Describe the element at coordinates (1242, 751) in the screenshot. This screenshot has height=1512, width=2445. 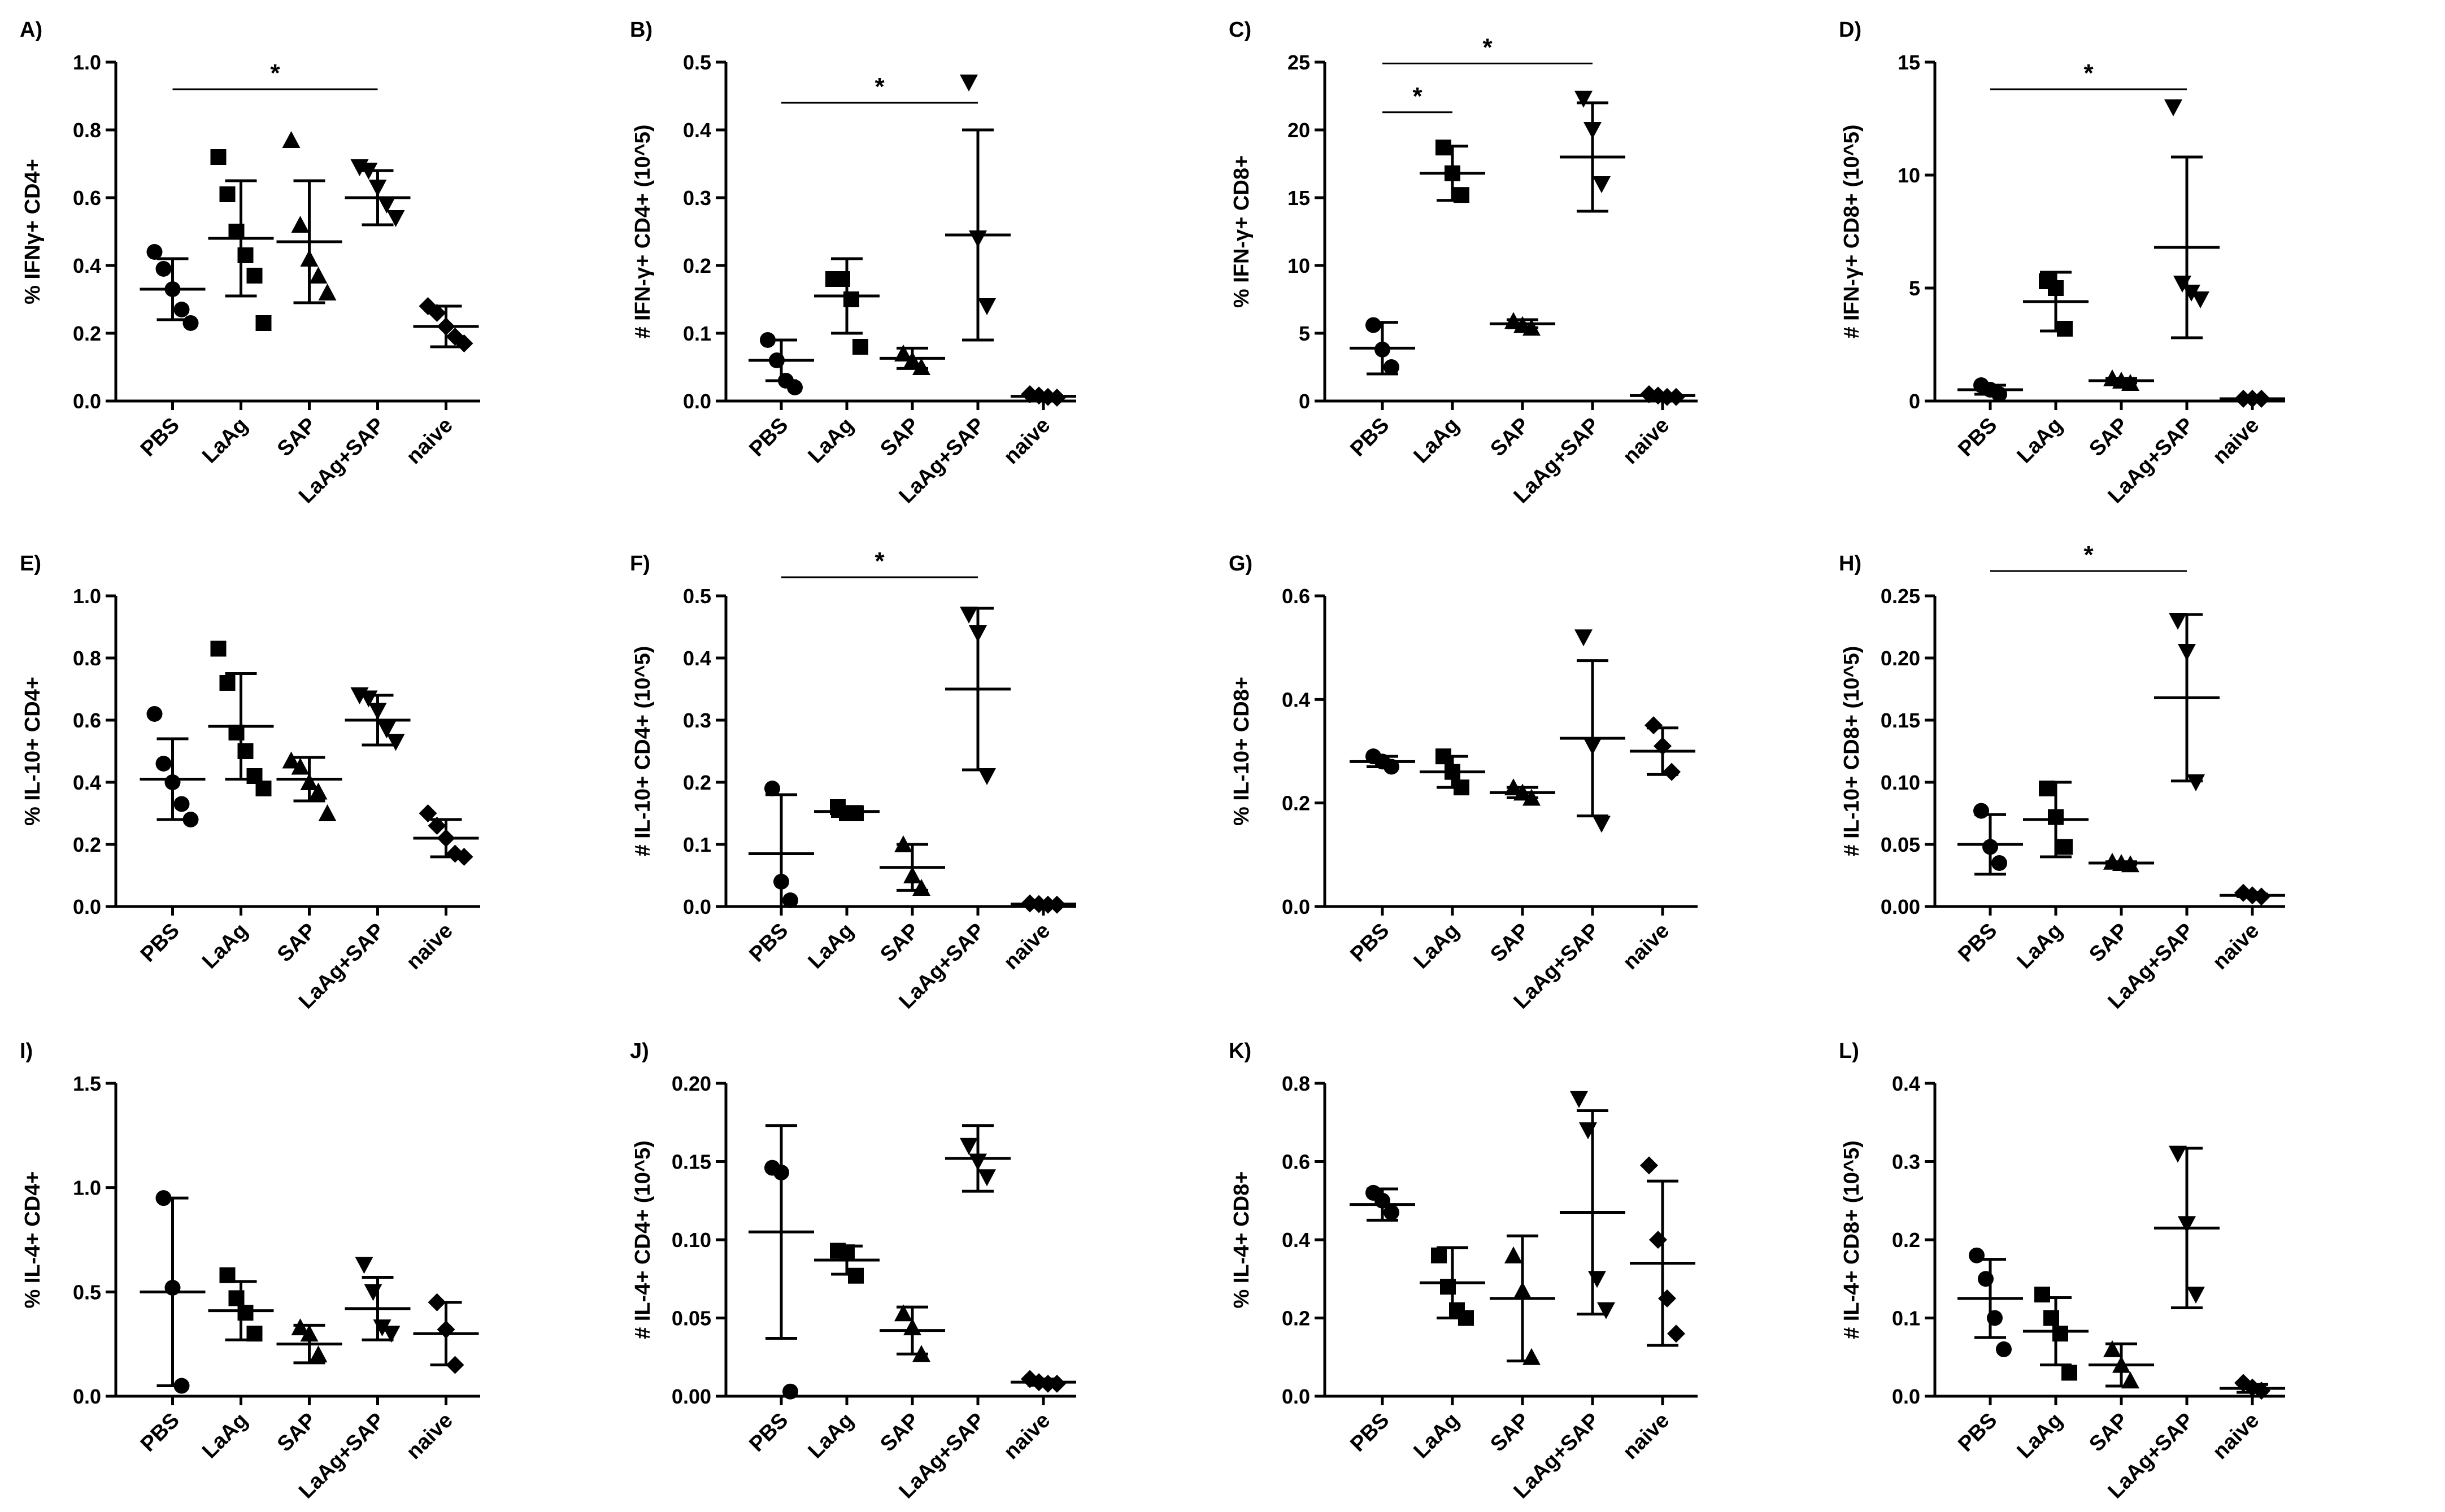
I see `y-axis-label: % IL-10+ CD8+` at that location.